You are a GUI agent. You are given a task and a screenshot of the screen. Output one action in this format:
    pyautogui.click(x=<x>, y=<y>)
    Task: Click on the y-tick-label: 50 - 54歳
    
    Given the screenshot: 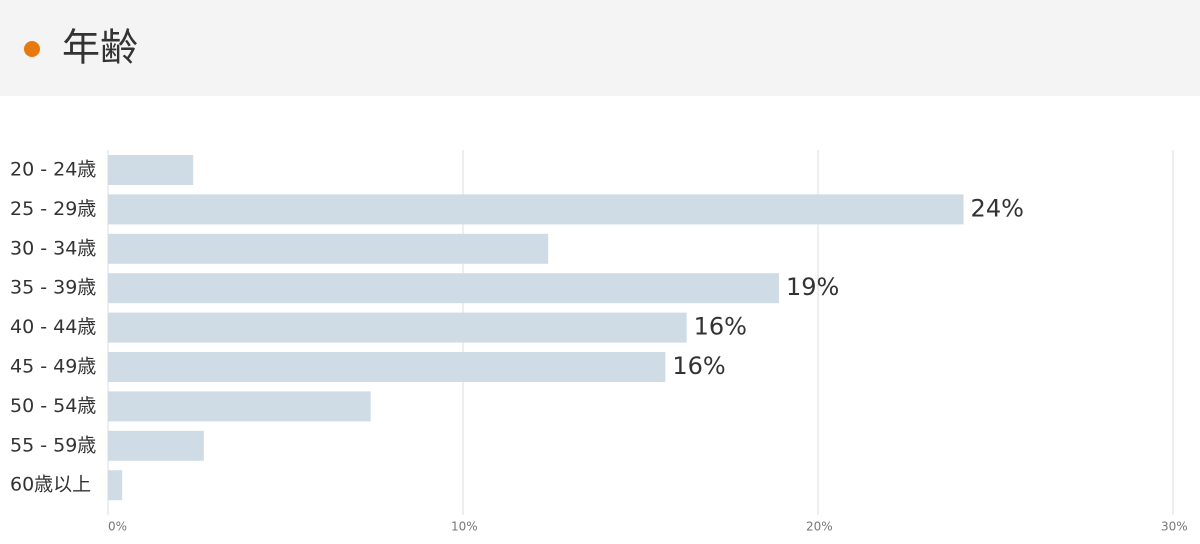 What is the action you would take?
    pyautogui.click(x=53, y=406)
    